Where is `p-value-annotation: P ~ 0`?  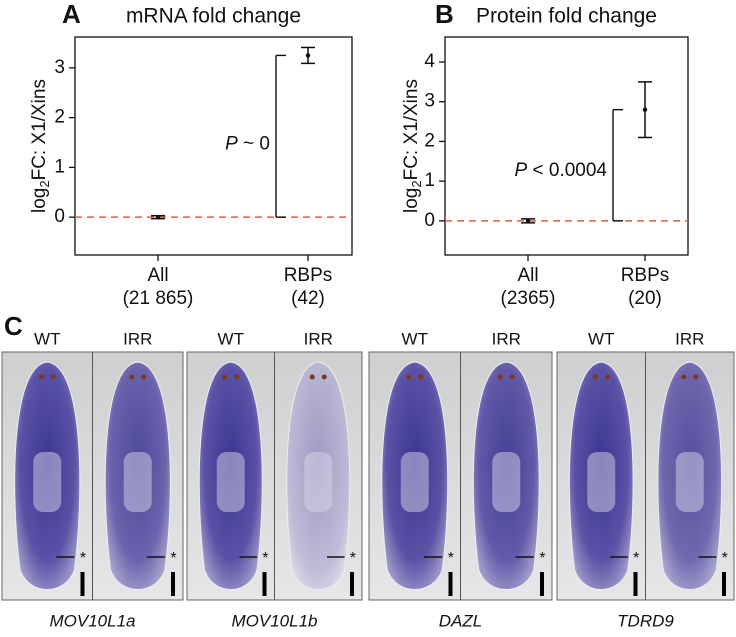
p-value-annotation: P ~ 0 is located at coordinates (247, 143).